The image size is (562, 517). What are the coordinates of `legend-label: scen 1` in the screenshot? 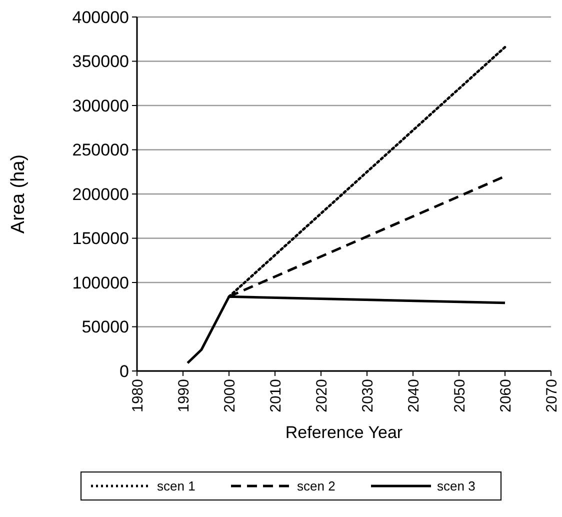 It's located at (176, 486).